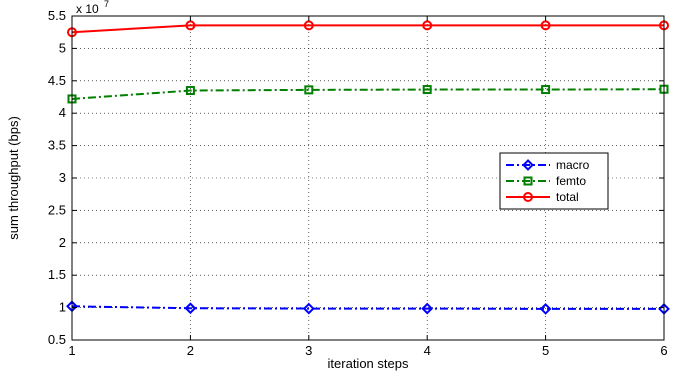 This screenshot has width=686, height=376. I want to click on series-total, so click(368, 29).